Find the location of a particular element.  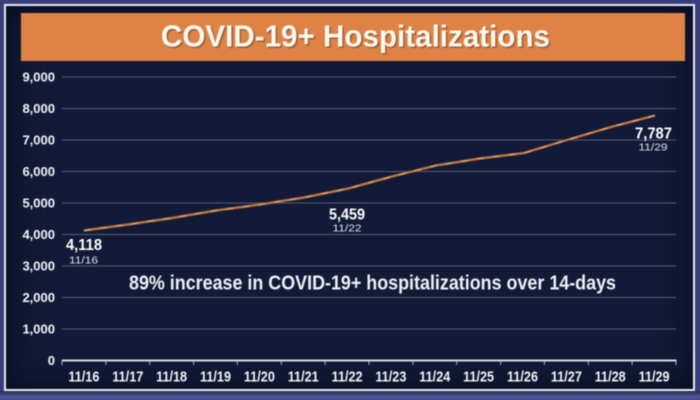

svg-text: 9,000 is located at coordinates (38, 77).